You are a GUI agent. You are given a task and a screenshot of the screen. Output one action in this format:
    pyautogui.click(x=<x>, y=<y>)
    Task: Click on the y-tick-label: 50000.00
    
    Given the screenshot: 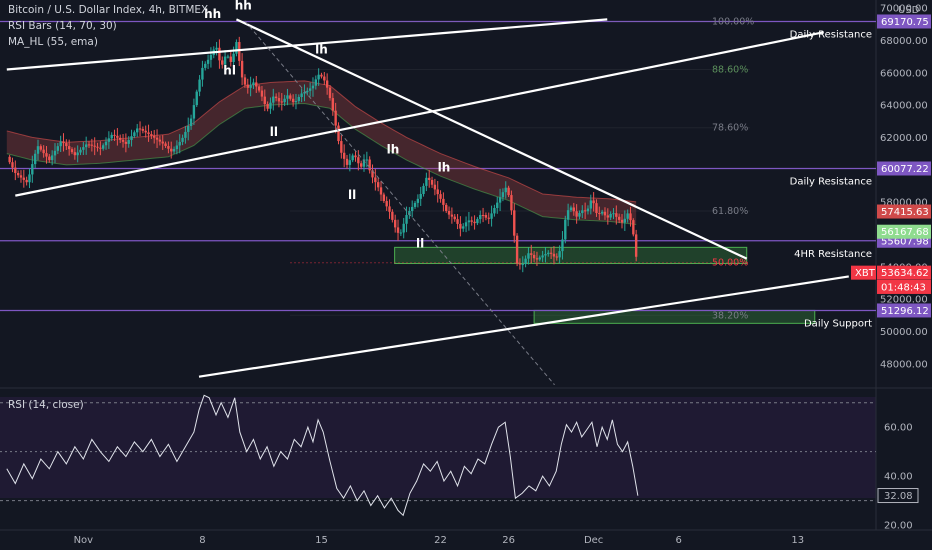 What is the action you would take?
    pyautogui.click(x=904, y=332)
    